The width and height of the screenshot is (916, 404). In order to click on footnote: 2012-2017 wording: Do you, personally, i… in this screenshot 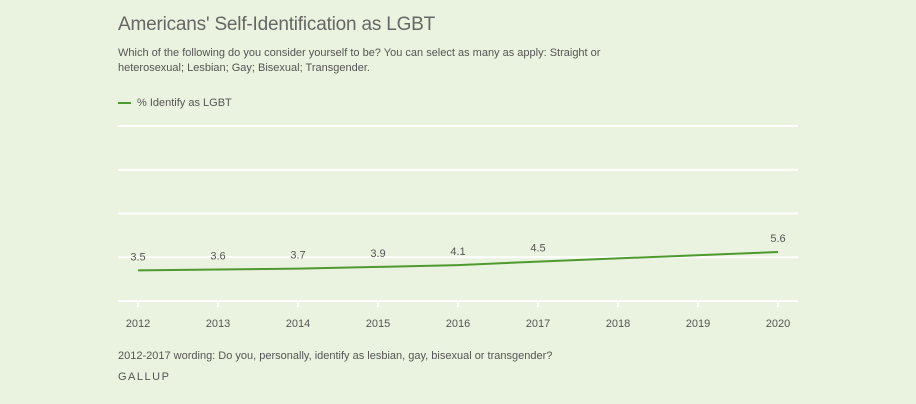, I will do `click(335, 356)`.